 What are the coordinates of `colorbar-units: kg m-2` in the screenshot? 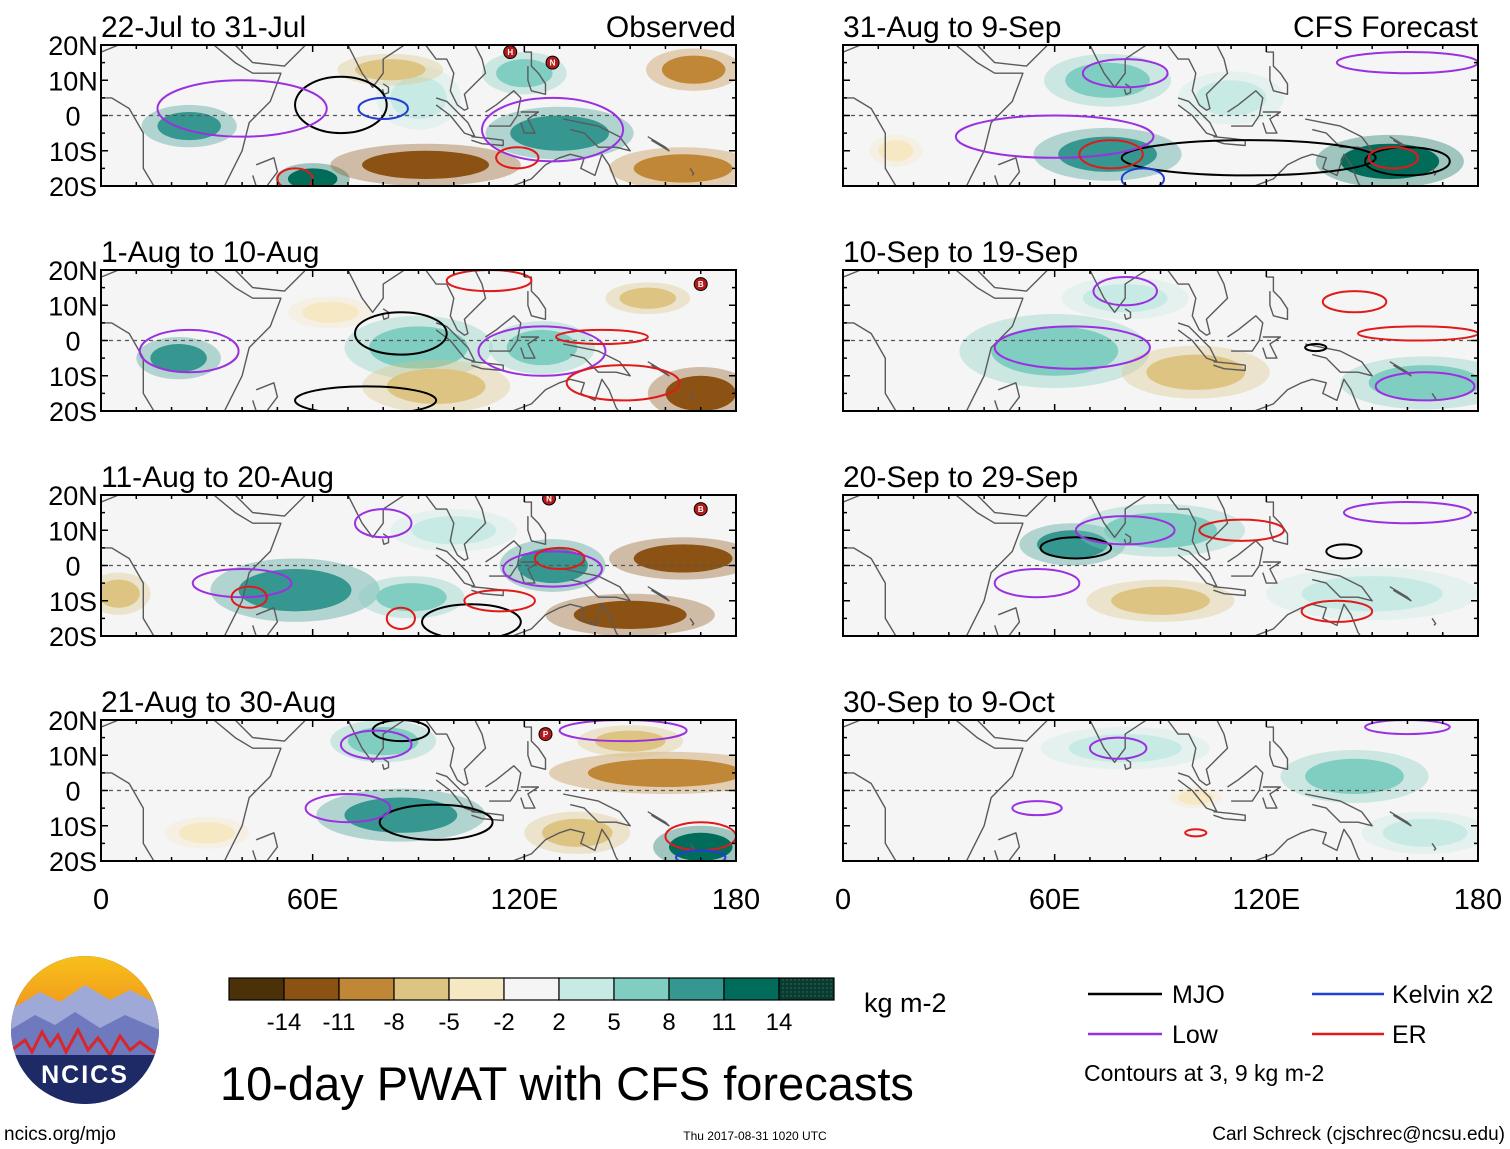 It's located at (905, 1003).